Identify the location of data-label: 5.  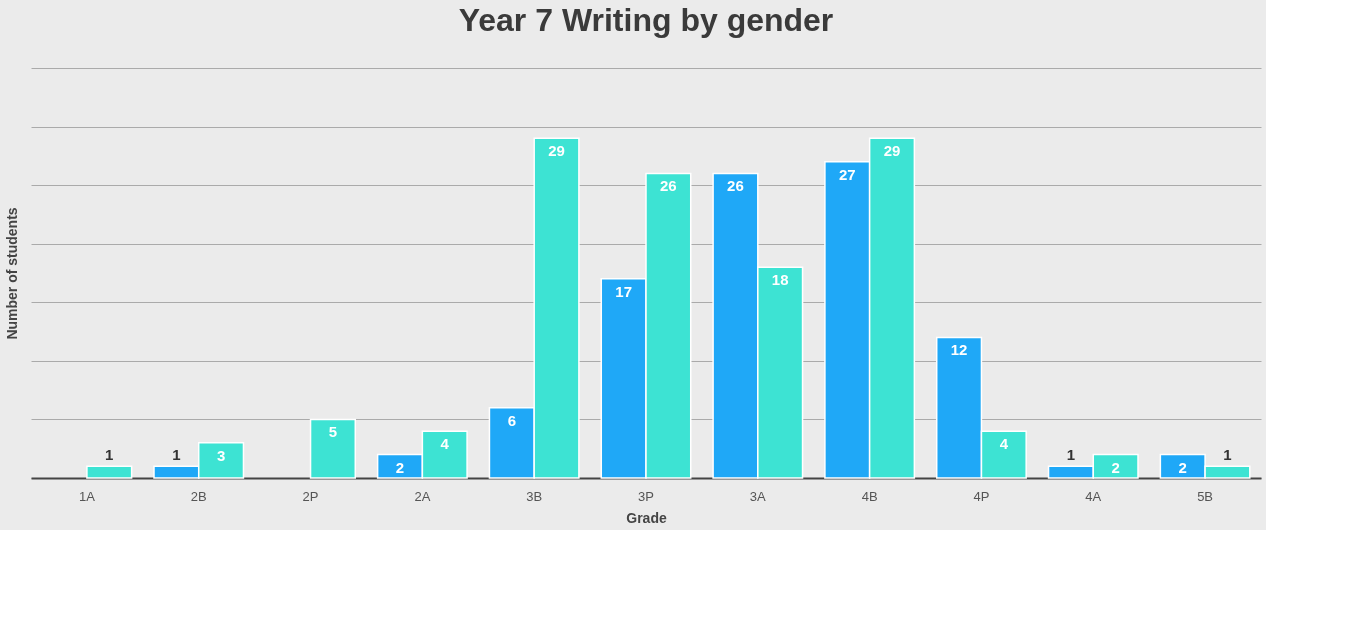
(333, 432).